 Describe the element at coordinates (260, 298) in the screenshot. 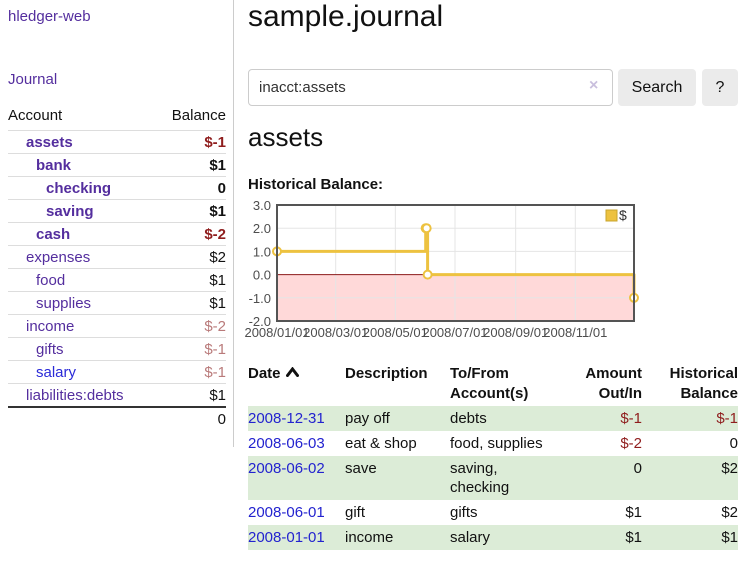

I see `svg-text: -1.0` at that location.